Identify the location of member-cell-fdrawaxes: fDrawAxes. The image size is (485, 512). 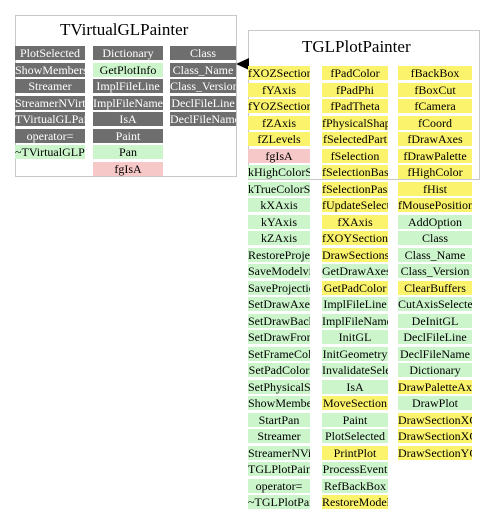
(435, 139).